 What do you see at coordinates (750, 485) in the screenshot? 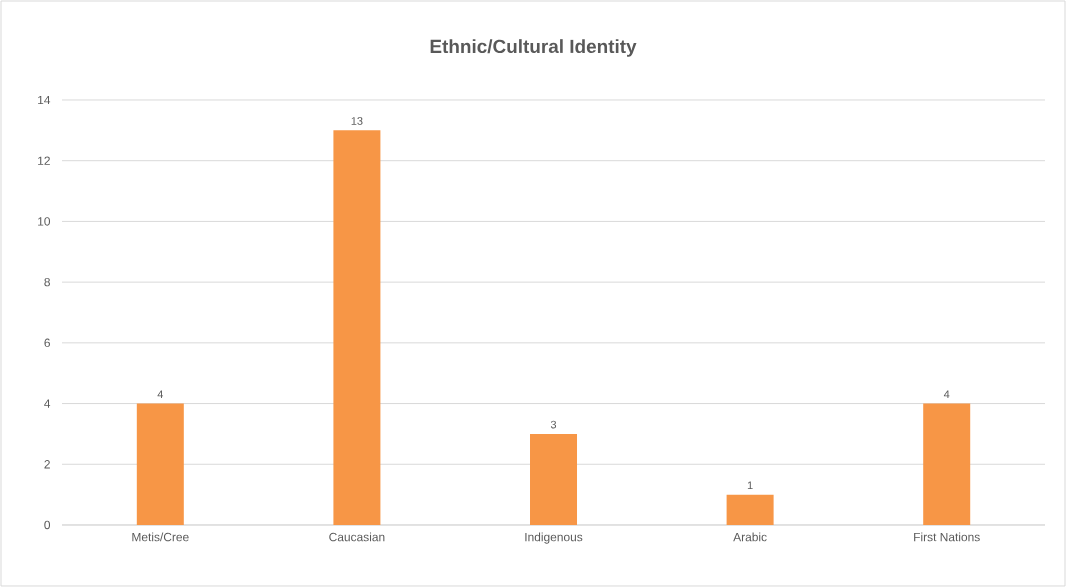
I see `data-label: 1` at bounding box center [750, 485].